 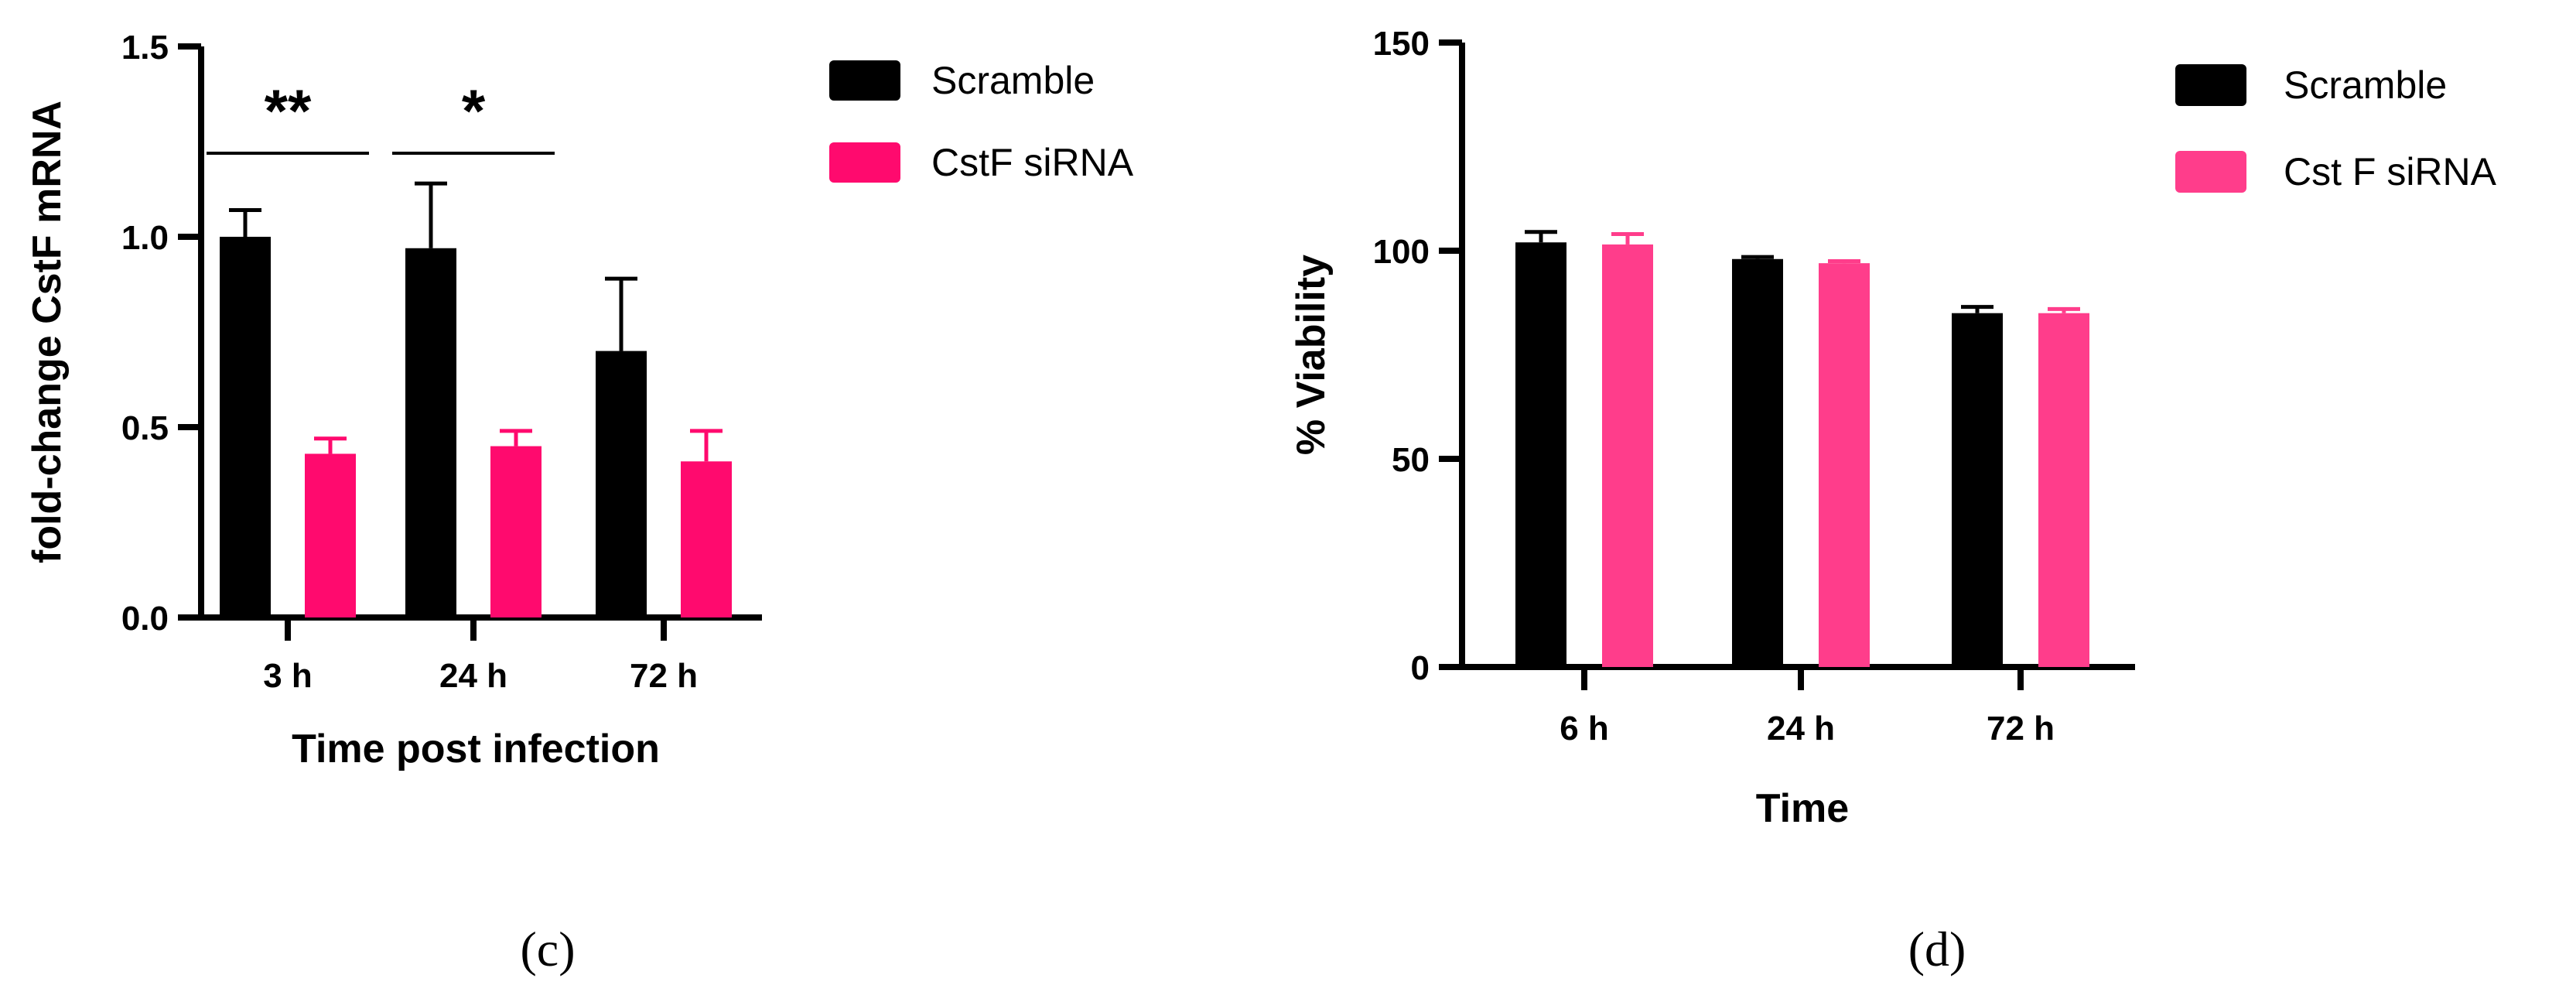 What do you see at coordinates (1937, 949) in the screenshot?
I see `panel-label: (d)` at bounding box center [1937, 949].